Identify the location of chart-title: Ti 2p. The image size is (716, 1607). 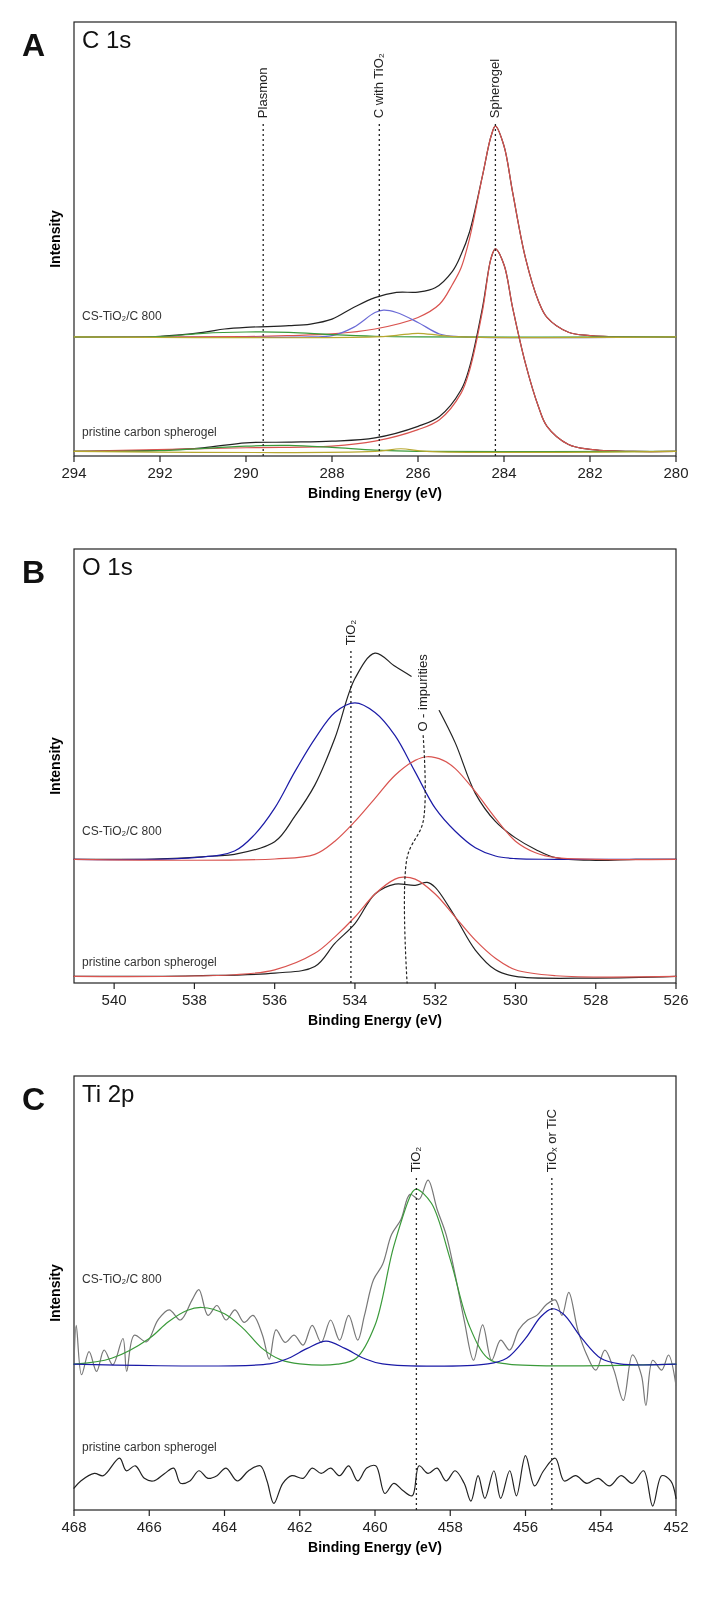
(108, 1093).